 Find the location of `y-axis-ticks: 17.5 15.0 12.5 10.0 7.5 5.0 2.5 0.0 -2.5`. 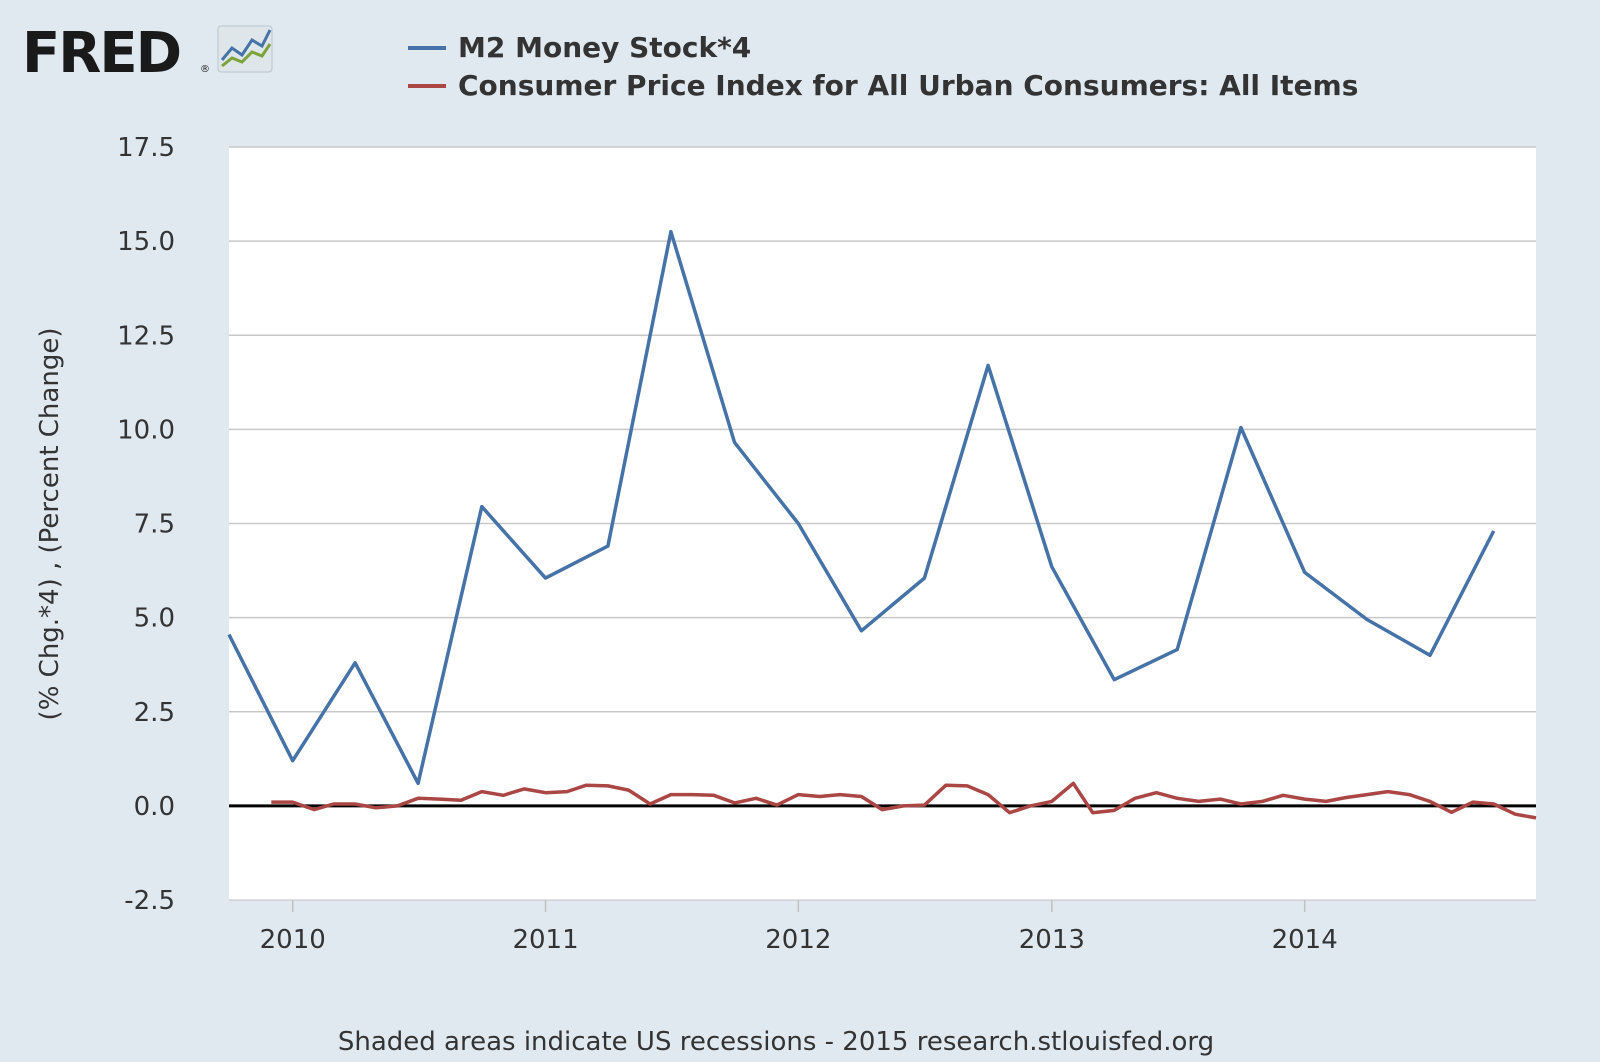

y-axis-ticks: 17.5 15.0 12.5 10.0 7.5 5.0 2.5 0.0 -2.5 is located at coordinates (146, 524).